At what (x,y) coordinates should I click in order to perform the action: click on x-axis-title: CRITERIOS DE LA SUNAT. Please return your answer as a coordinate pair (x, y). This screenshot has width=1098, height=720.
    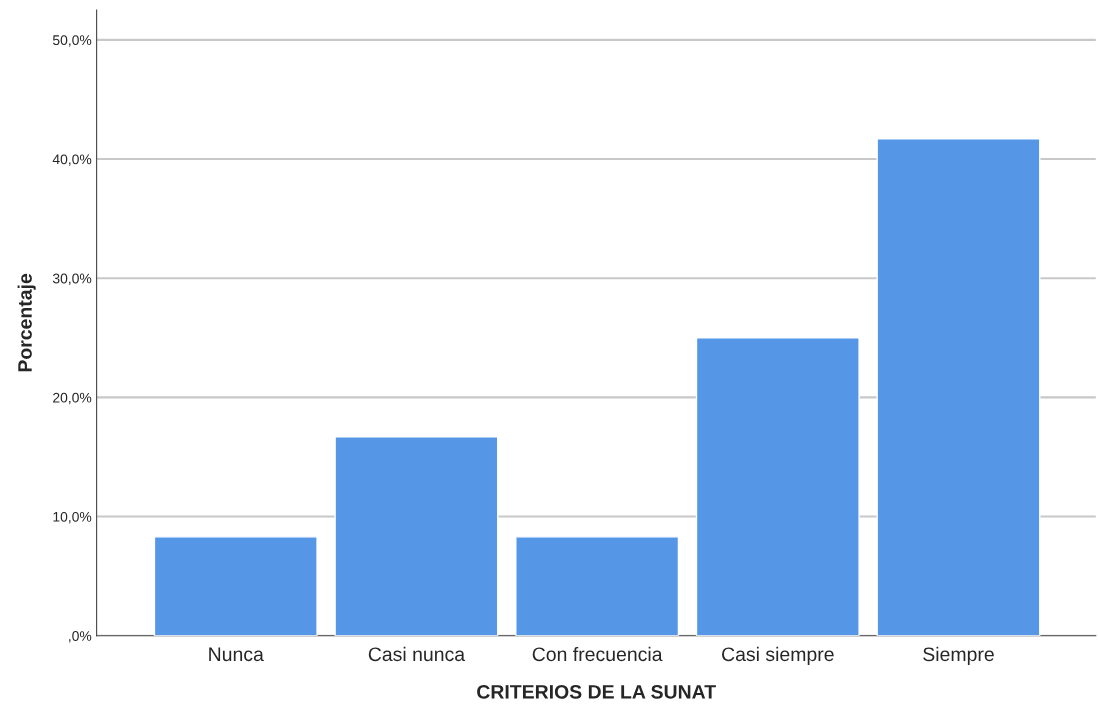
    Looking at the image, I should click on (596, 691).